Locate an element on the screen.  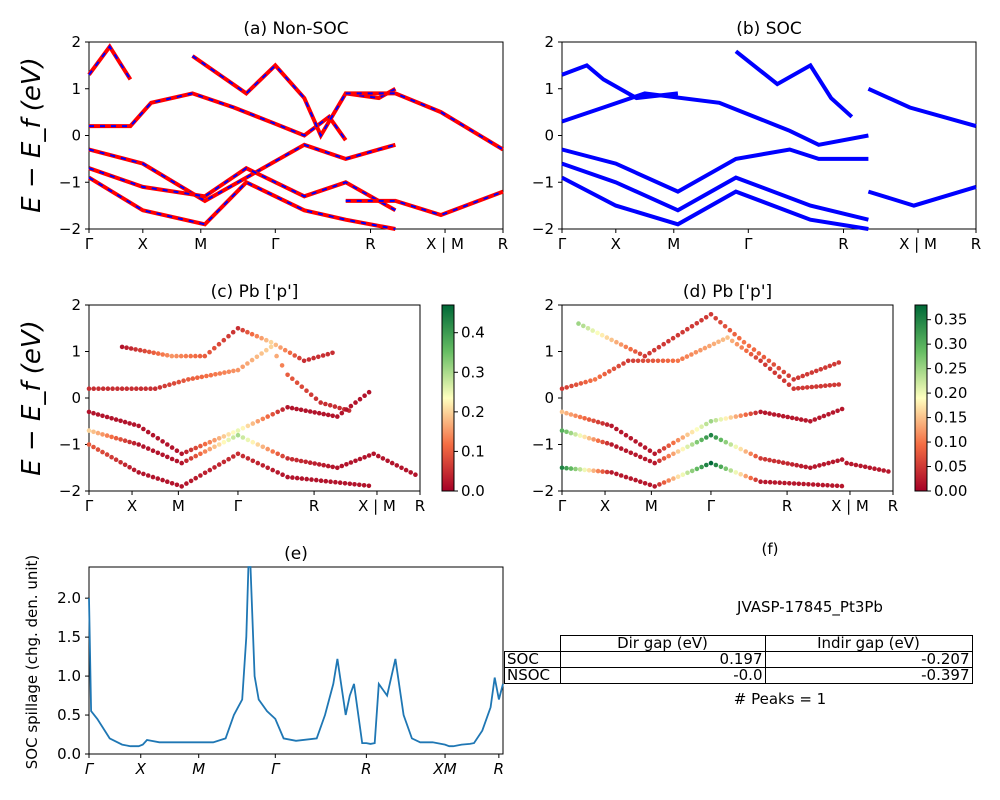
colorbar-tick-label: 0.4 is located at coordinates (473, 333).